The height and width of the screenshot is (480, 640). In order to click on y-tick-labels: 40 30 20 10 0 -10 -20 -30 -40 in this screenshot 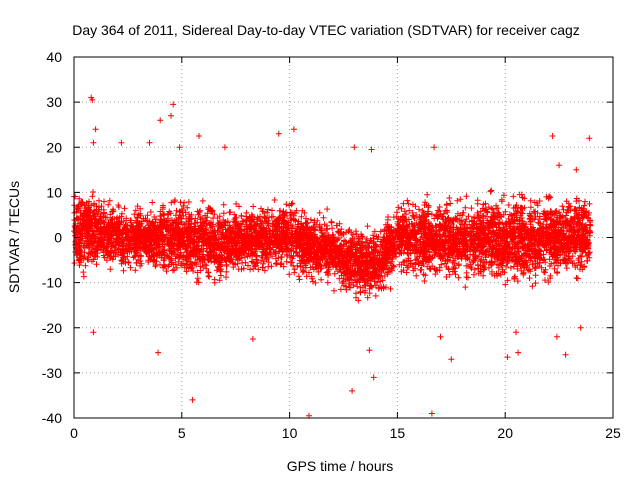, I will do `click(52, 237)`.